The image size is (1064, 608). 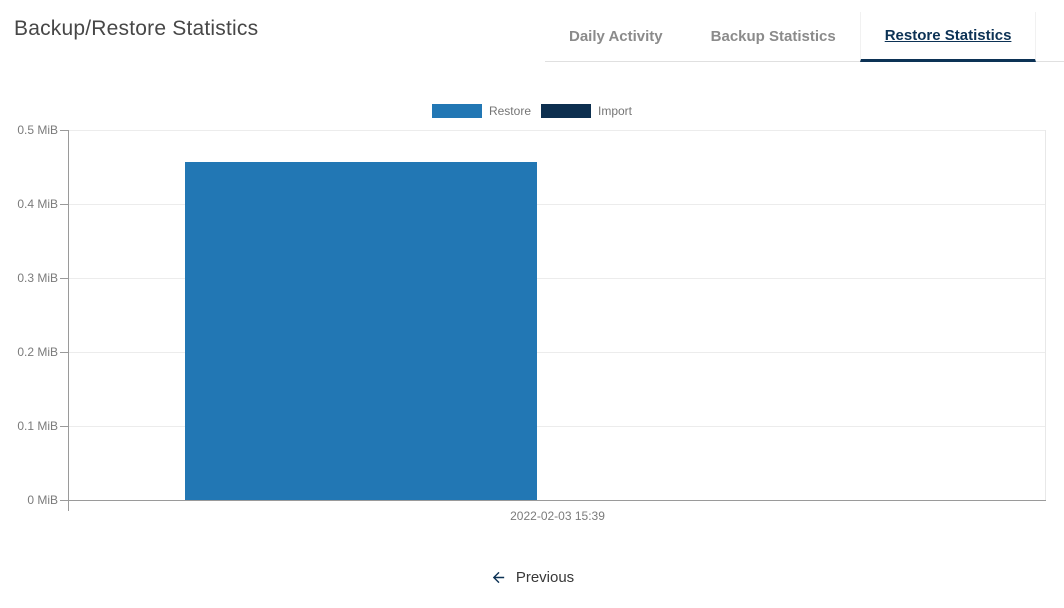 What do you see at coordinates (1045, 315) in the screenshot?
I see `plot-right-border` at bounding box center [1045, 315].